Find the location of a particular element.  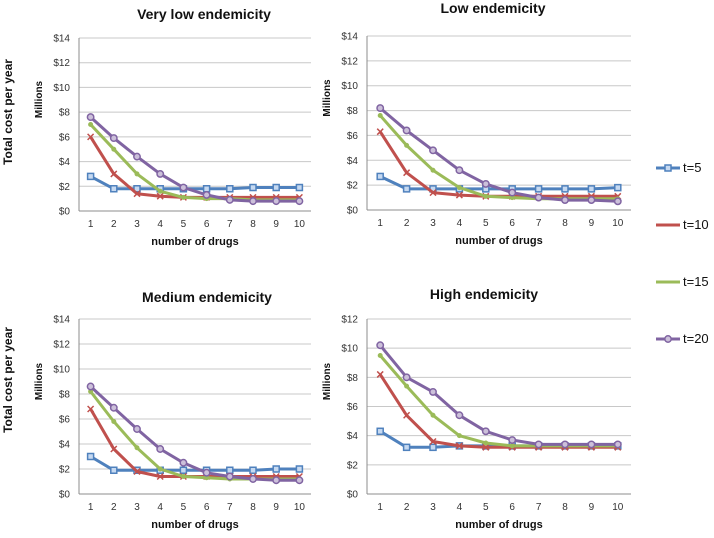

y-tick-label: $6 is located at coordinates (353, 136).